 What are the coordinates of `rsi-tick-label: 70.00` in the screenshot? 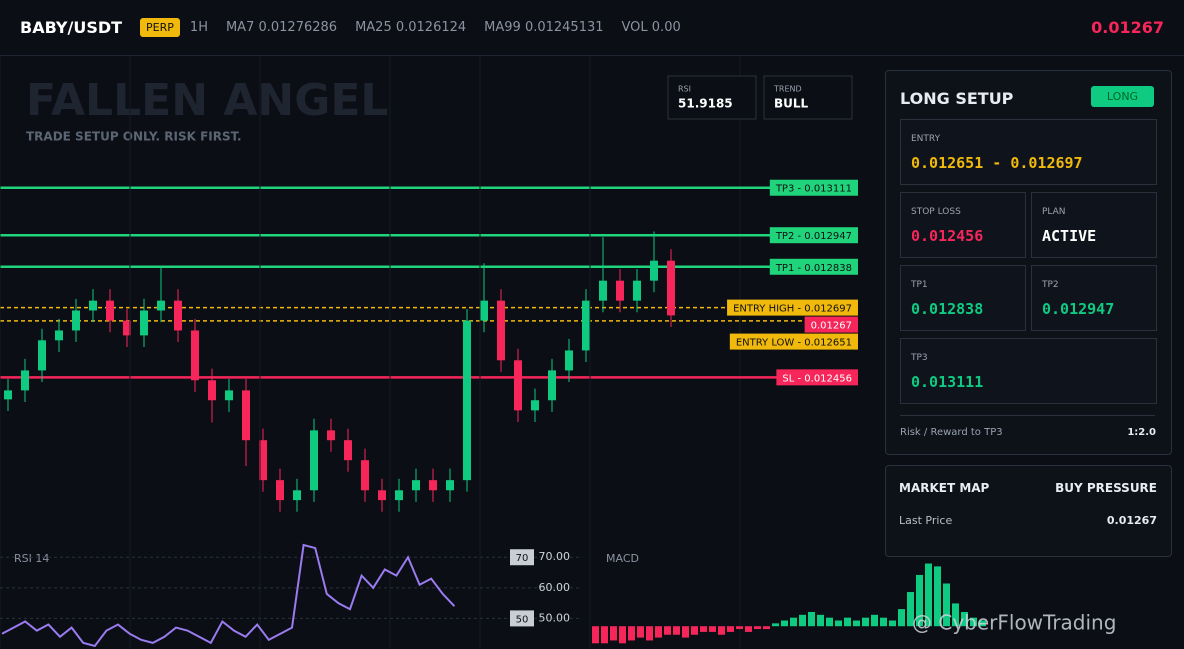 It's located at (555, 556).